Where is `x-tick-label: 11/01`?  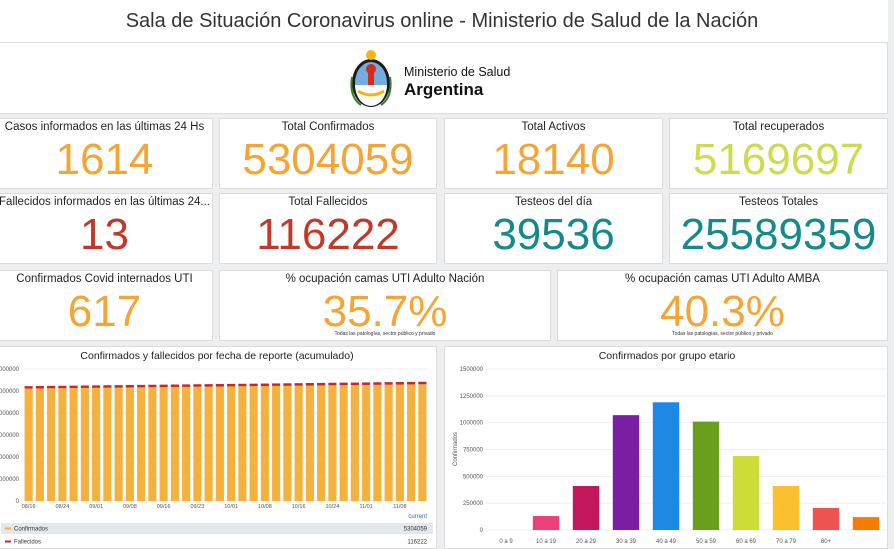
x-tick-label: 11/01 is located at coordinates (365, 507).